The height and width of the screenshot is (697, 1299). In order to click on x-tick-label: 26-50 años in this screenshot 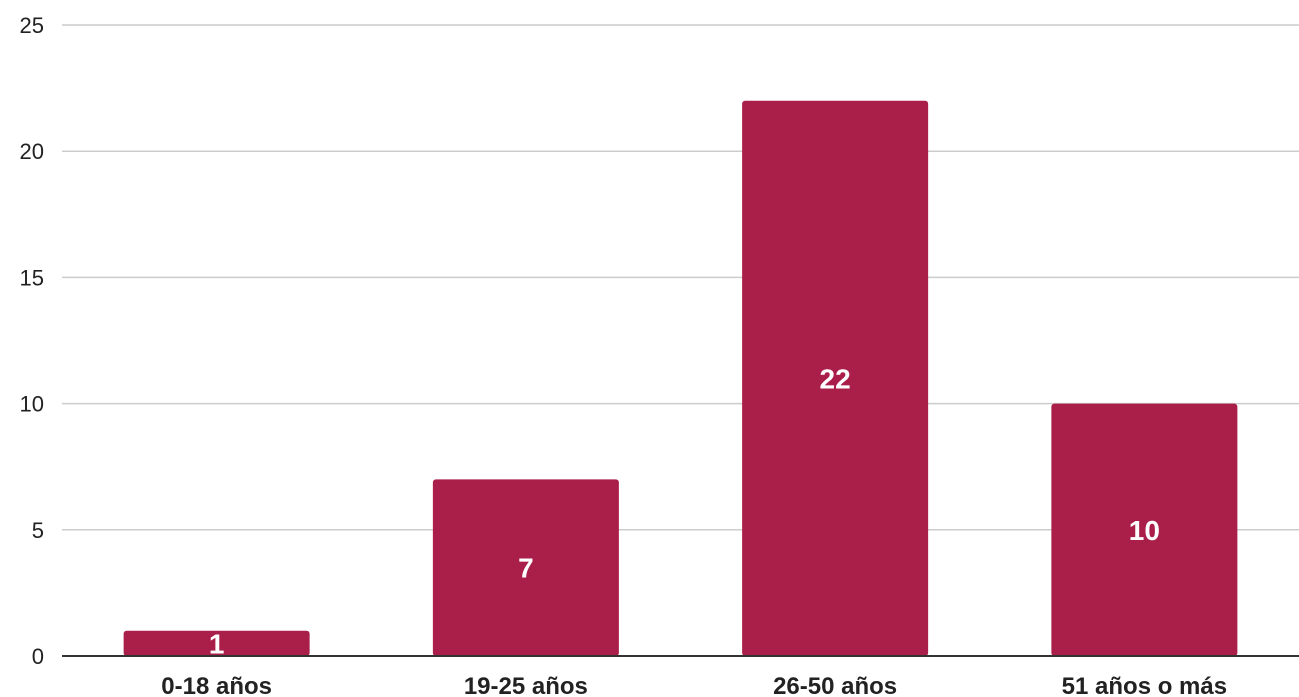, I will do `click(835, 685)`.